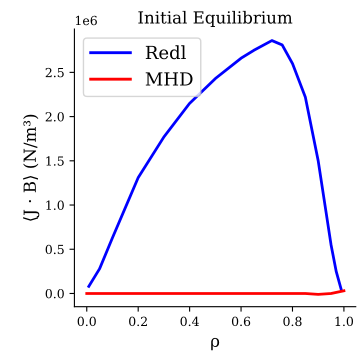 The image size is (363, 363). What do you see at coordinates (169, 79) in the screenshot?
I see `legend-label: MHD` at bounding box center [169, 79].